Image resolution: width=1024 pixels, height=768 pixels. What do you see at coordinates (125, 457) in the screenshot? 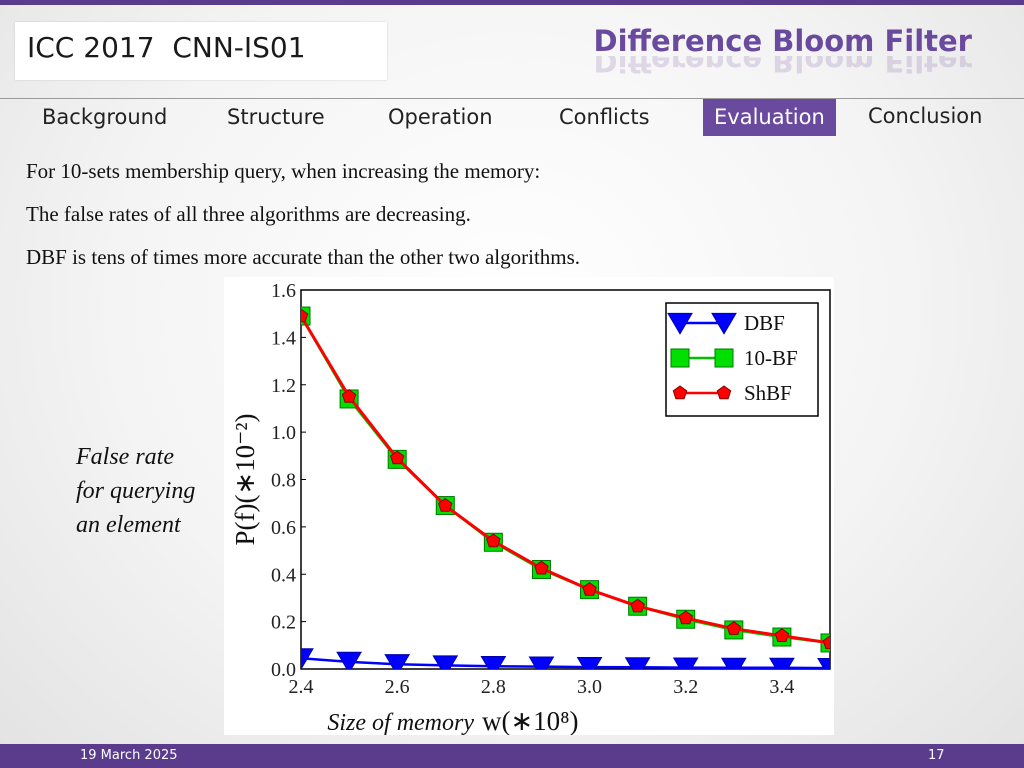
I see `side-caption-line-1: False rate` at bounding box center [125, 457].